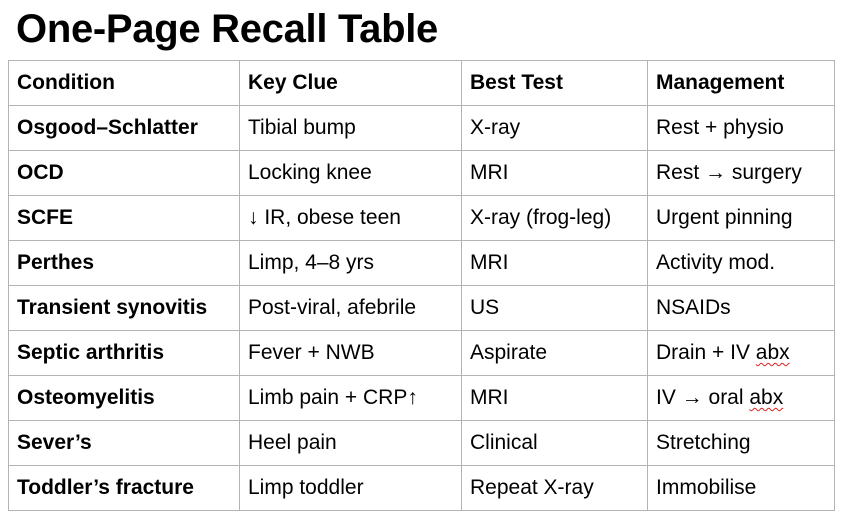 The width and height of the screenshot is (844, 517). I want to click on condition-cell: Osteomyelitis, so click(124, 398).